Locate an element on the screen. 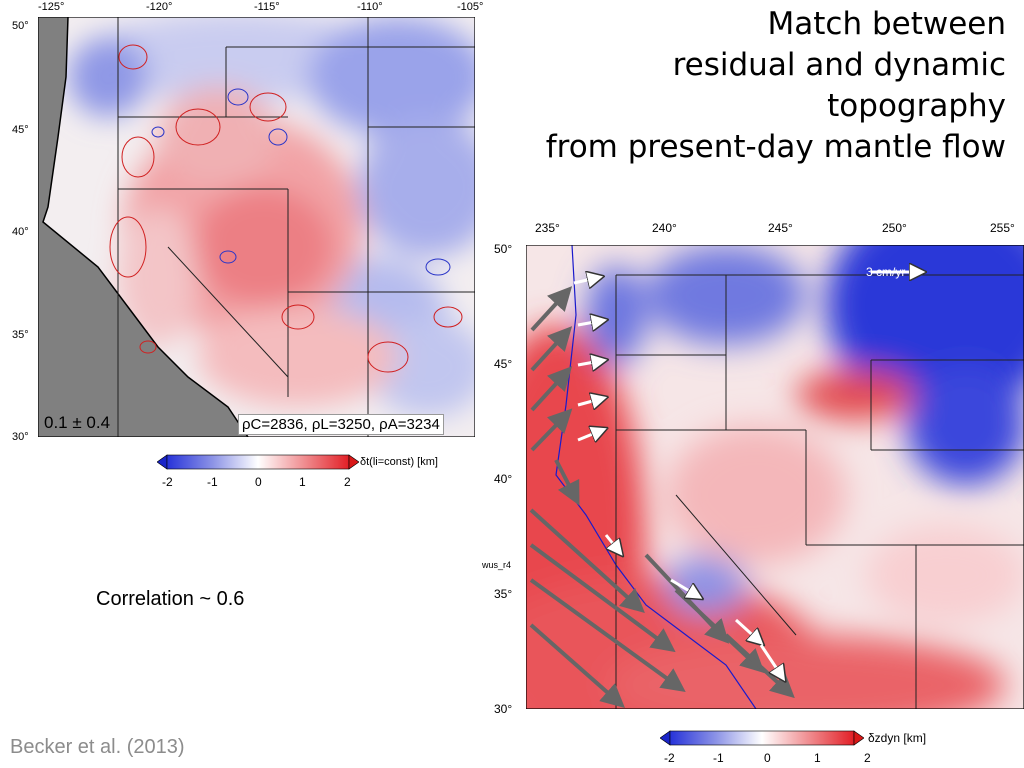  right-lat-tick-35: 35° is located at coordinates (503, 594).